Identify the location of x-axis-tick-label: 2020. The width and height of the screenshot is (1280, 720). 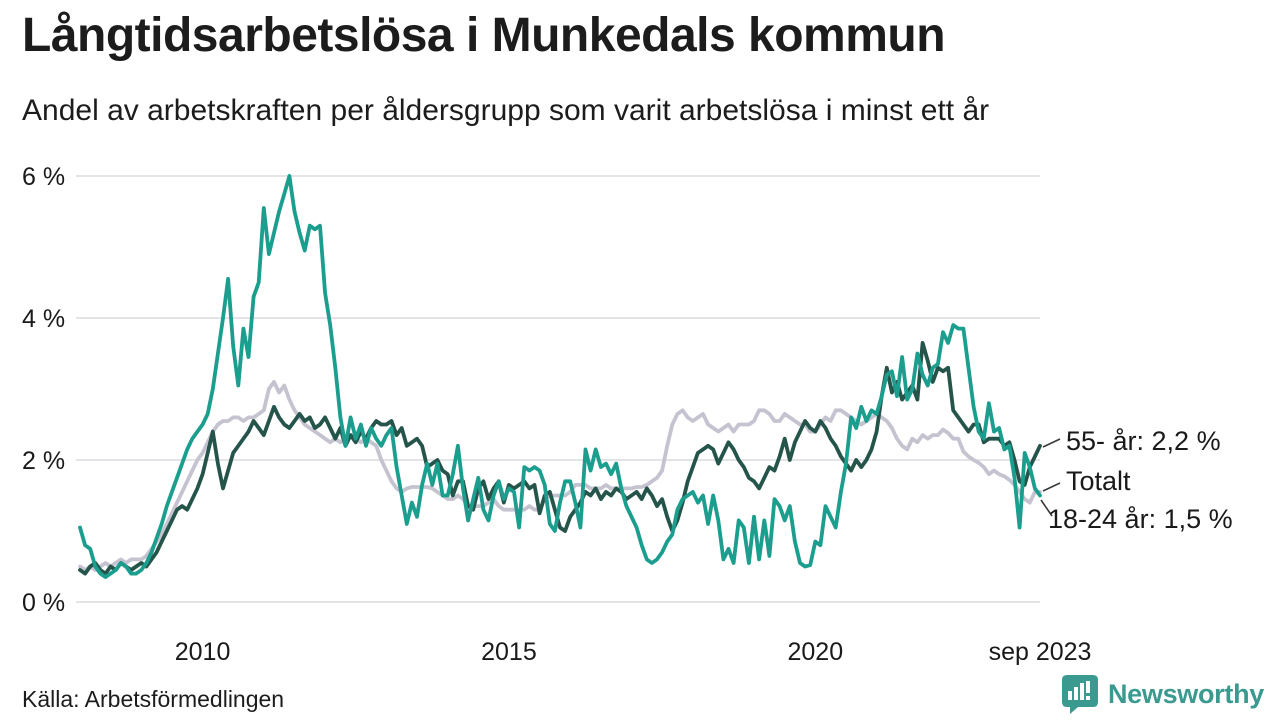
(816, 652).